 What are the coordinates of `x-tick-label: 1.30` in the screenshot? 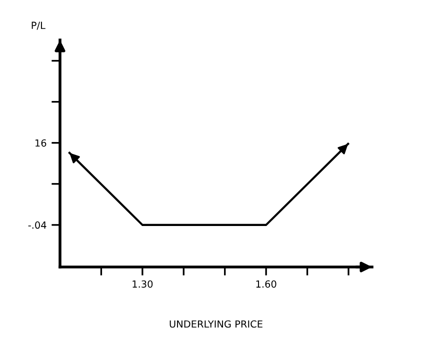 It's located at (142, 284).